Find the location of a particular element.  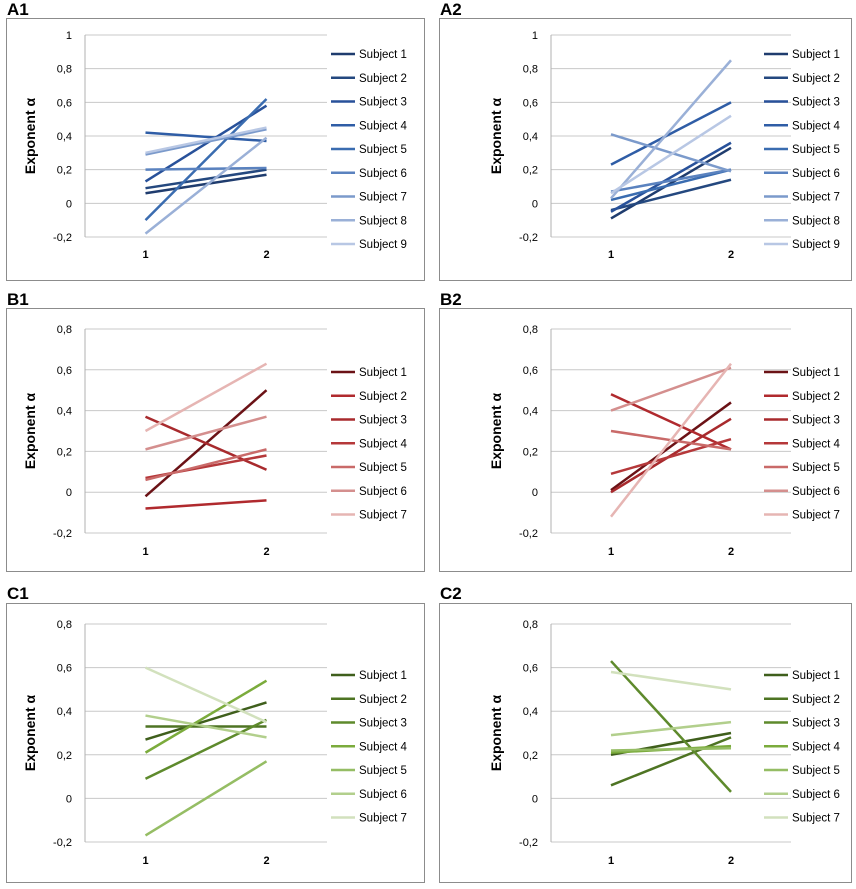

panel-label-a2: A2 is located at coordinates (451, 9).